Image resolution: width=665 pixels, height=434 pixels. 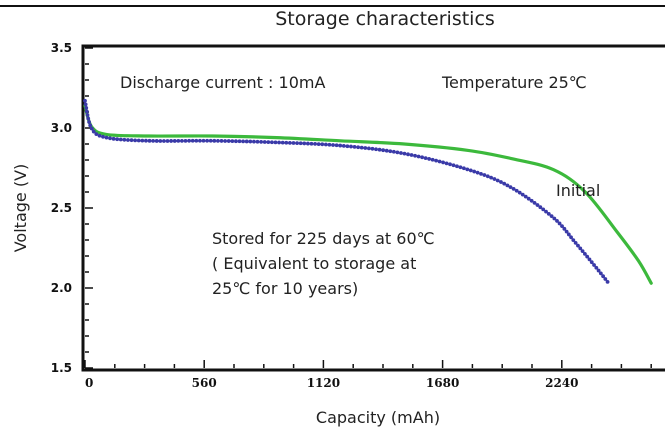 I want to click on y-tick-label: 3.5, so click(x=61, y=48).